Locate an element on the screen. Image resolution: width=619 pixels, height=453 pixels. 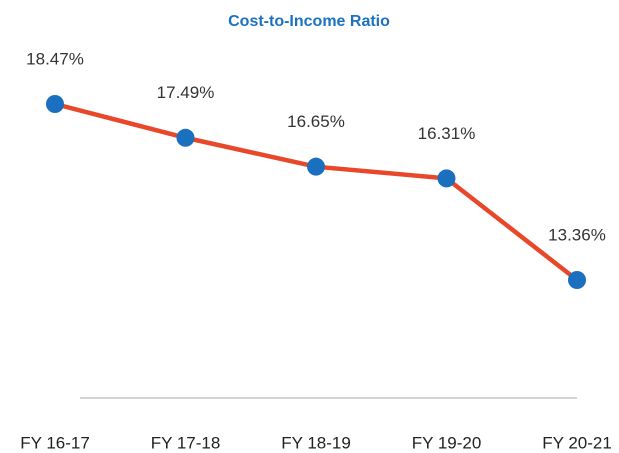
x-tick-label: FY 16-17 is located at coordinates (55, 442).